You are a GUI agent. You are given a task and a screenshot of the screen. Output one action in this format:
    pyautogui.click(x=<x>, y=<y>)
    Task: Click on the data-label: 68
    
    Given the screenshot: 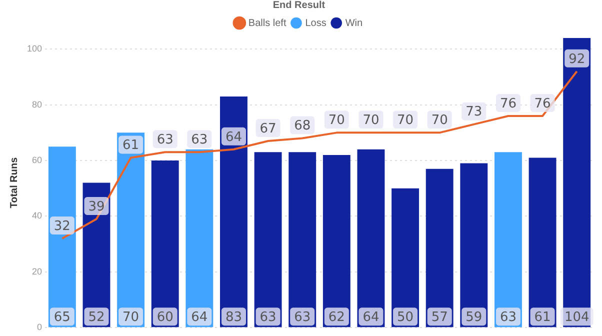 What is the action you would take?
    pyautogui.click(x=302, y=126)
    